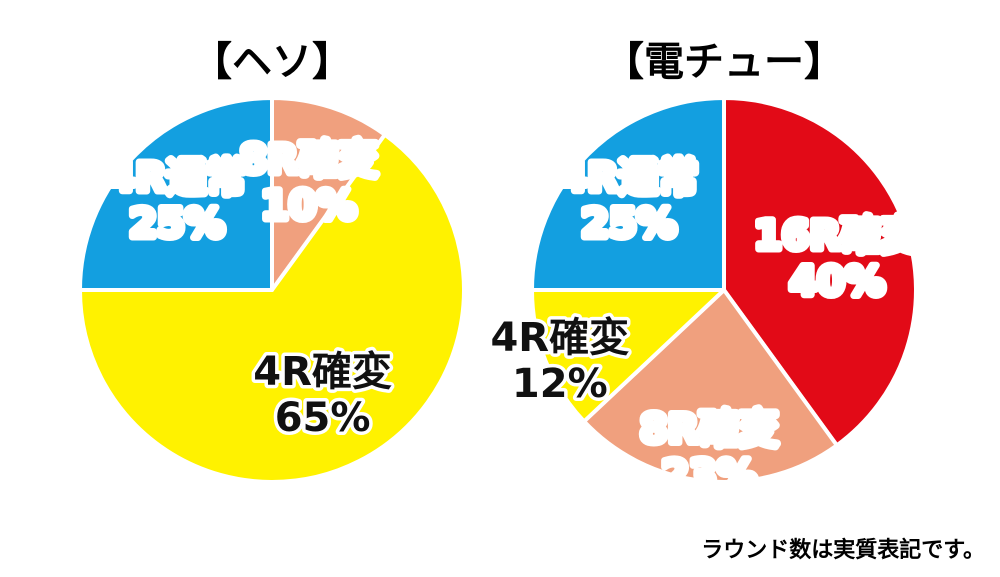 The image size is (1000, 577). I want to click on slice-value: 23%, so click(709, 476).